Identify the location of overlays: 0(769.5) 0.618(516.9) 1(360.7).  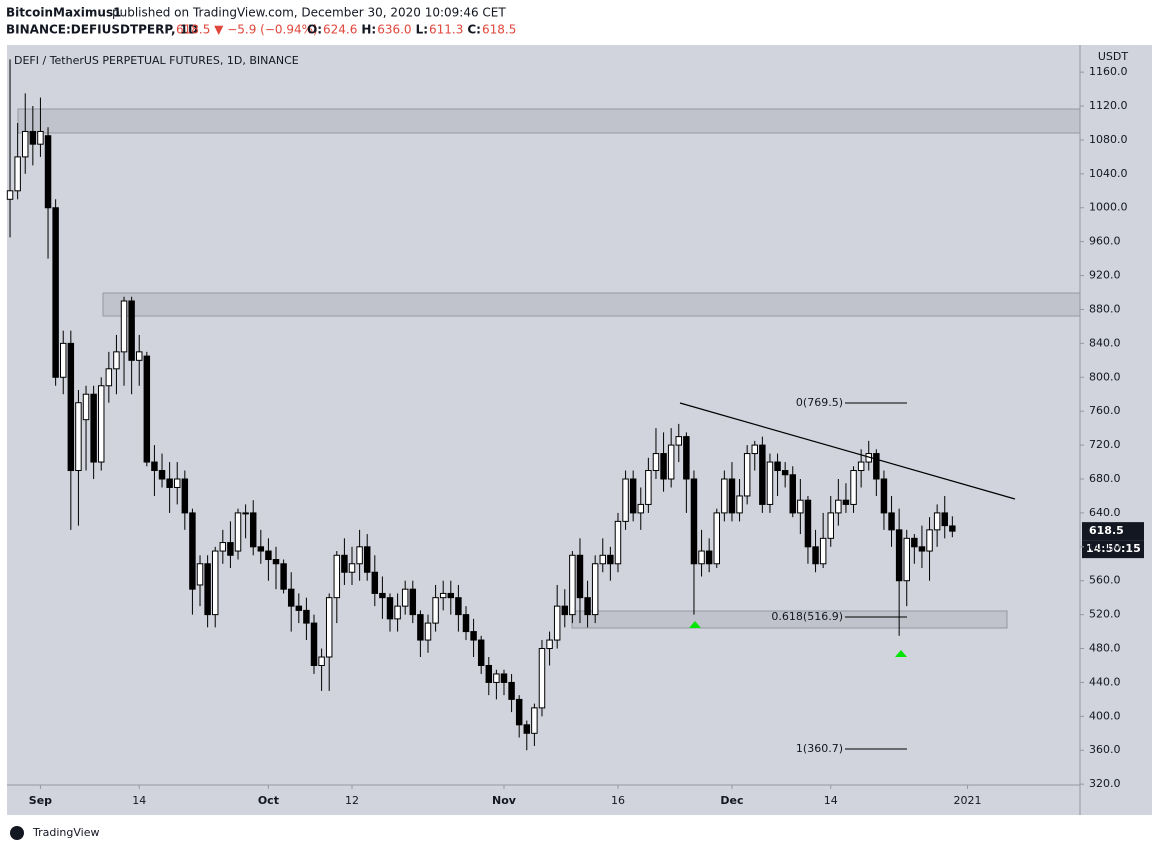
(847, 575).